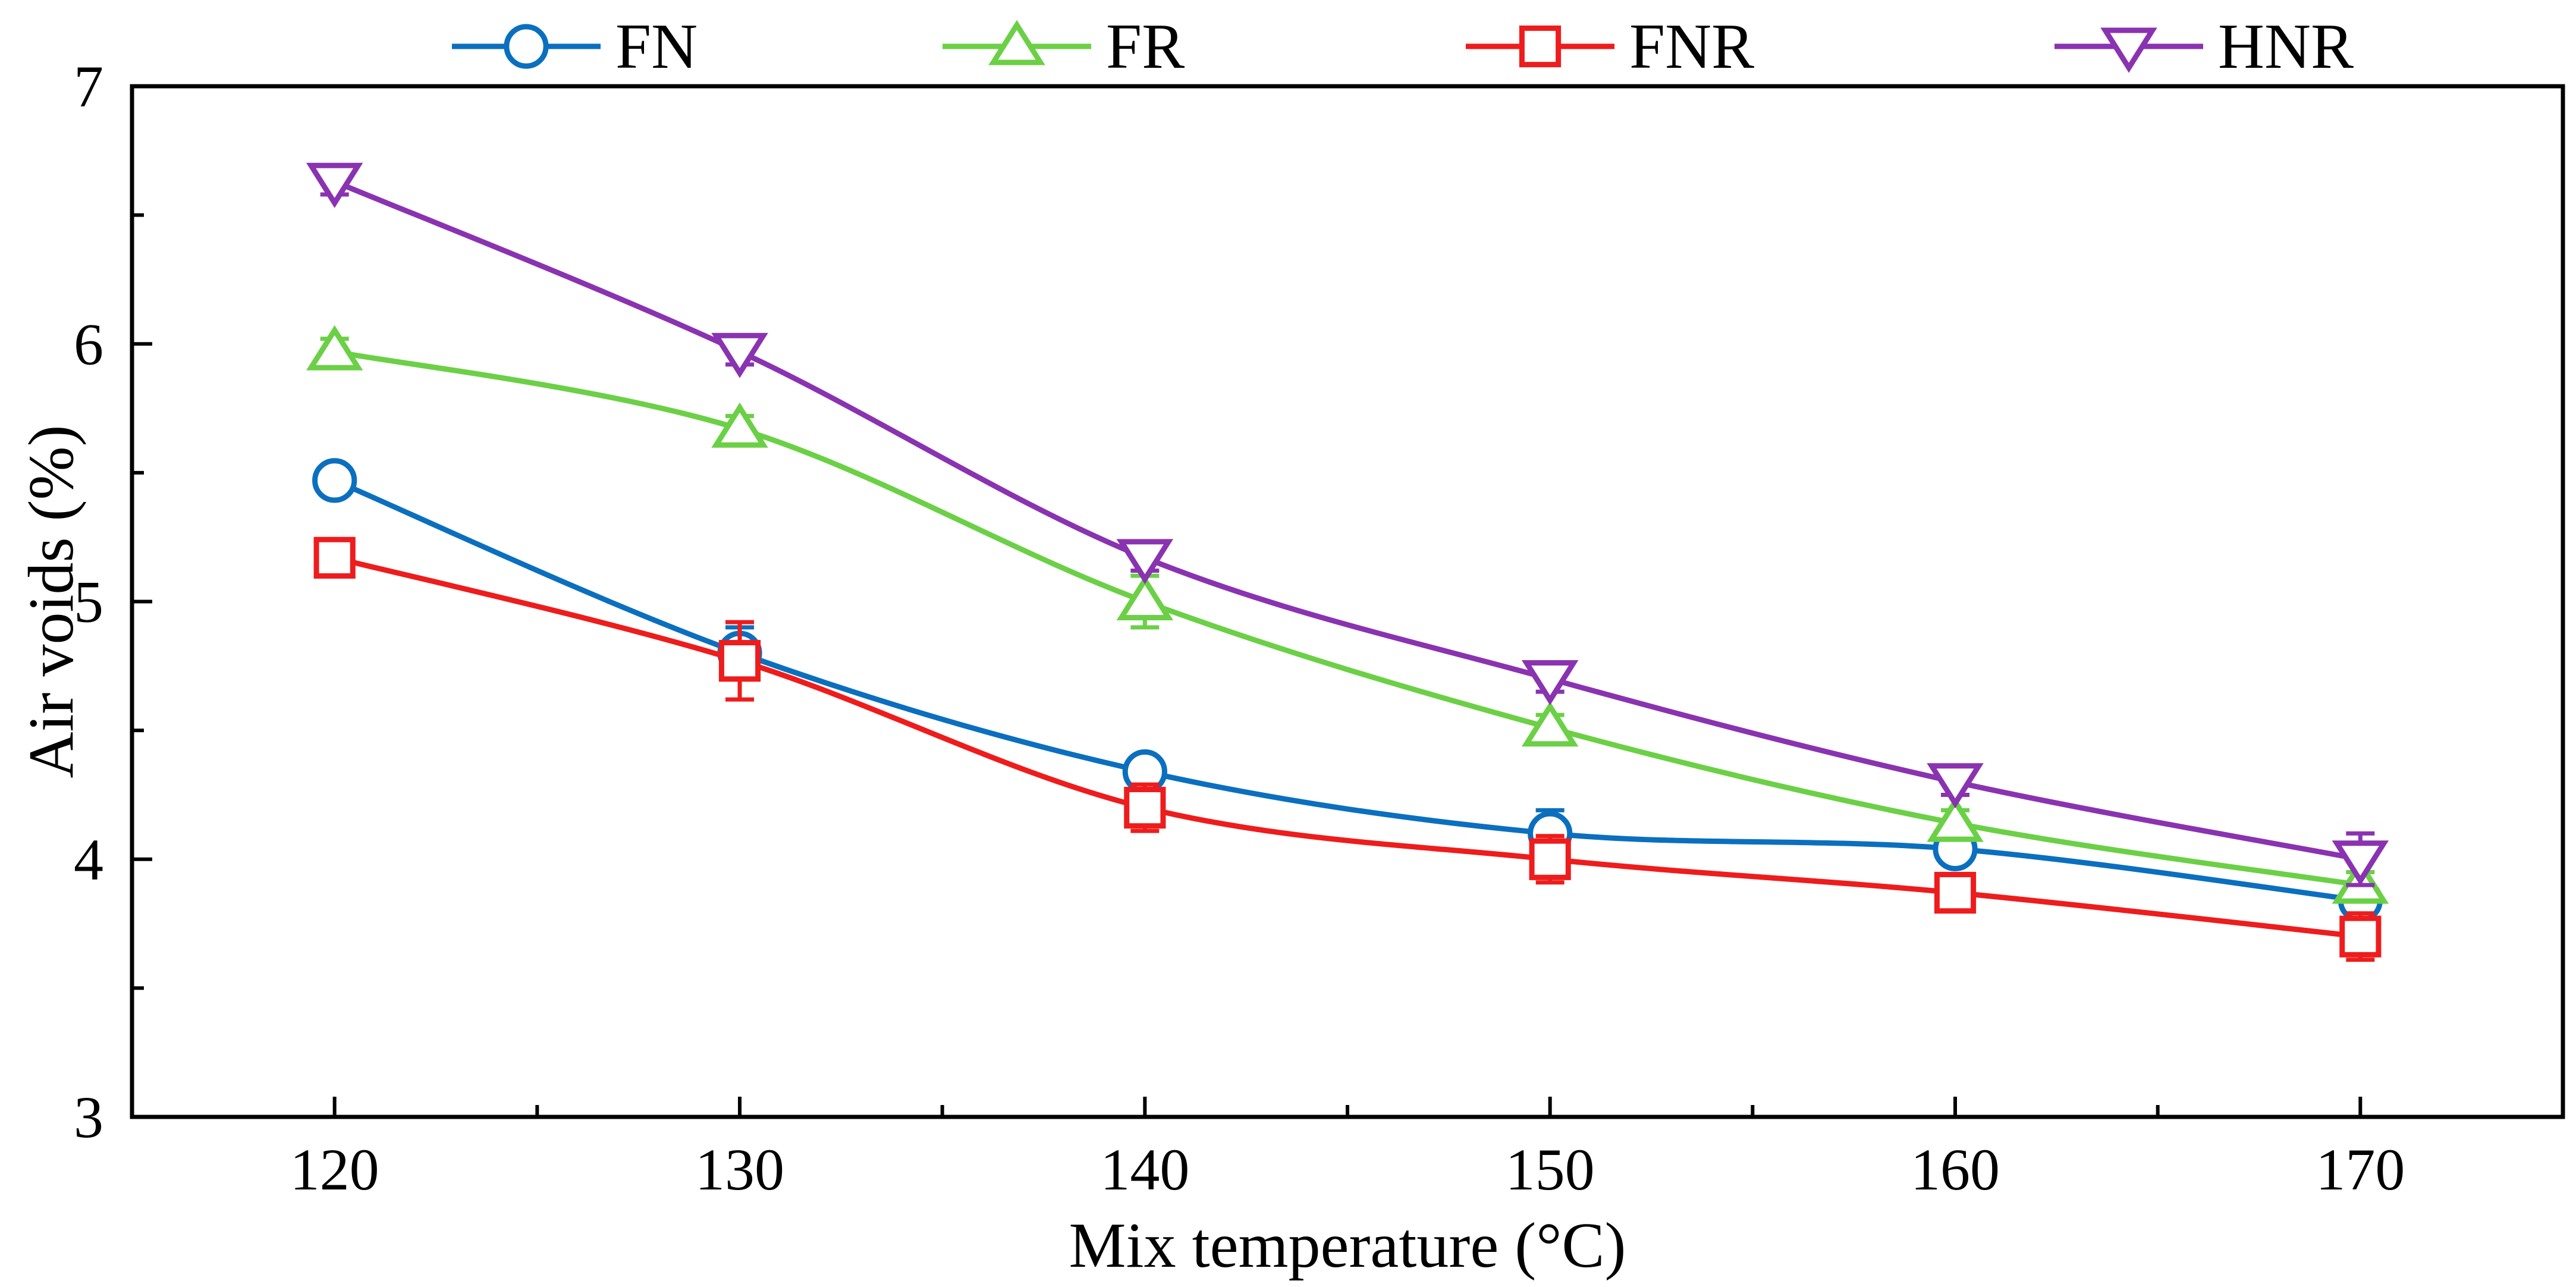 Image resolution: width=2576 pixels, height=1287 pixels. I want to click on x-tick-label: 160, so click(1955, 1170).